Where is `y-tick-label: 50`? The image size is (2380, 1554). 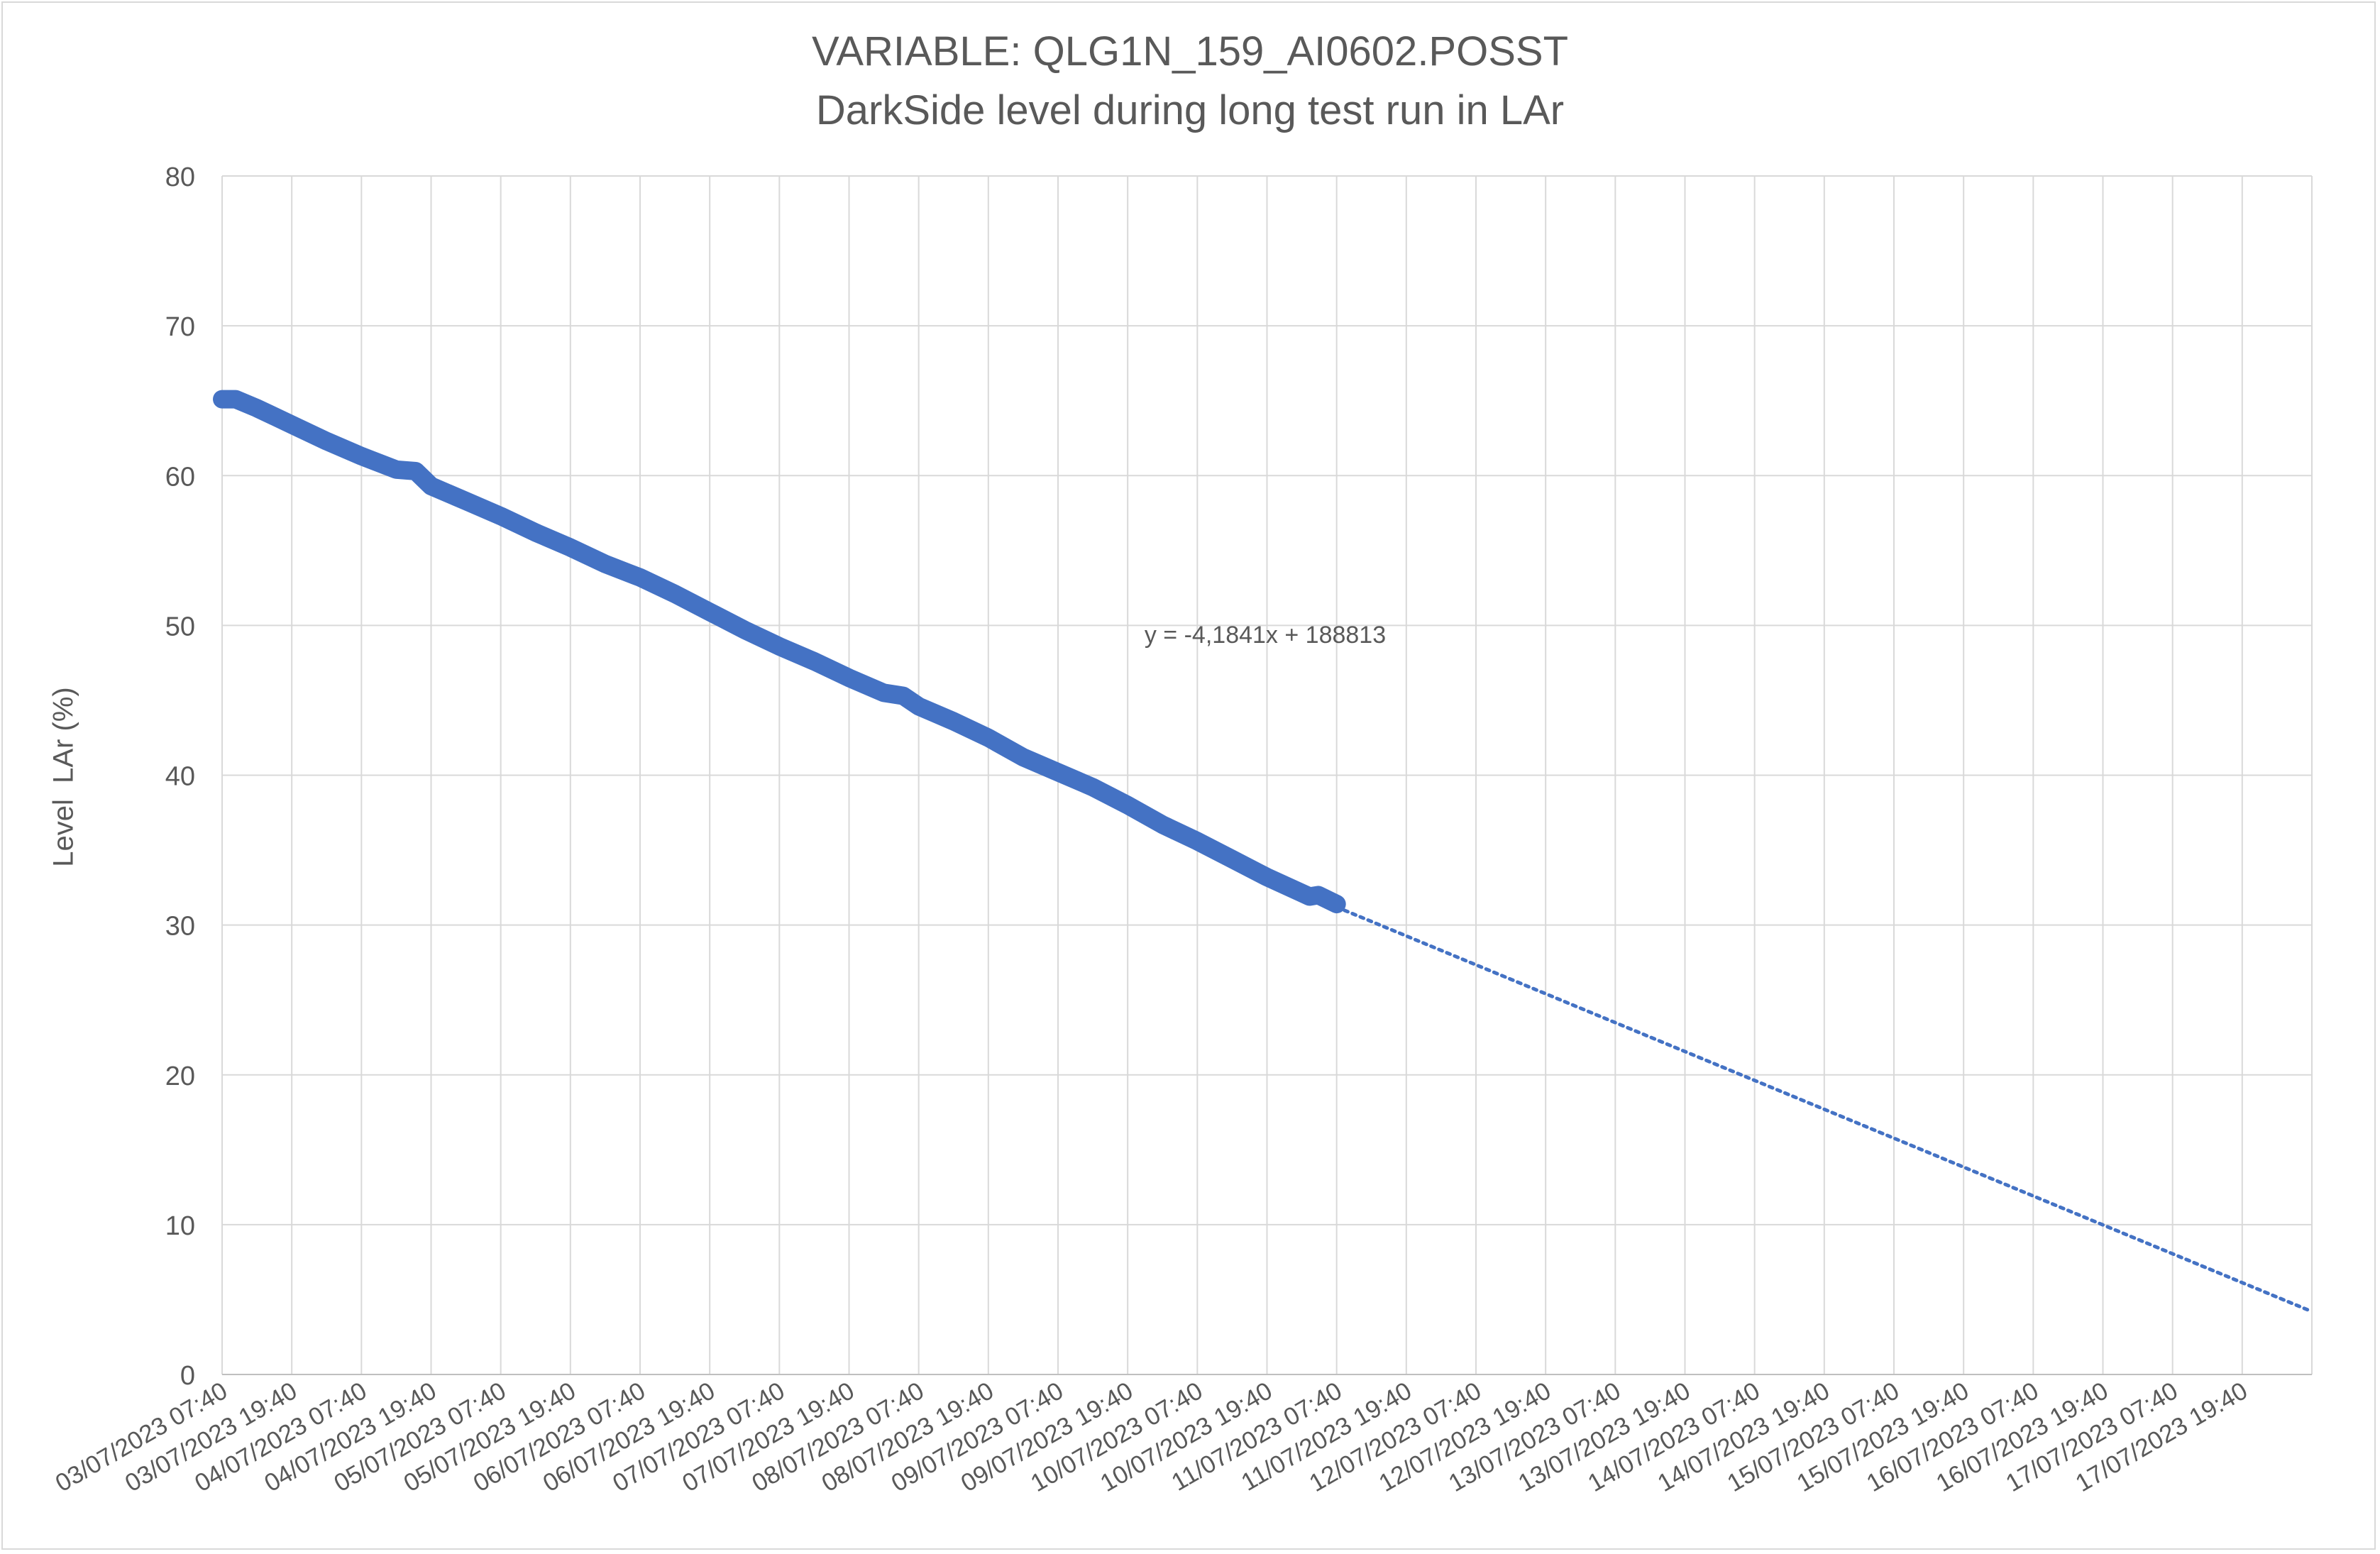
y-tick-label: 50 is located at coordinates (180, 626).